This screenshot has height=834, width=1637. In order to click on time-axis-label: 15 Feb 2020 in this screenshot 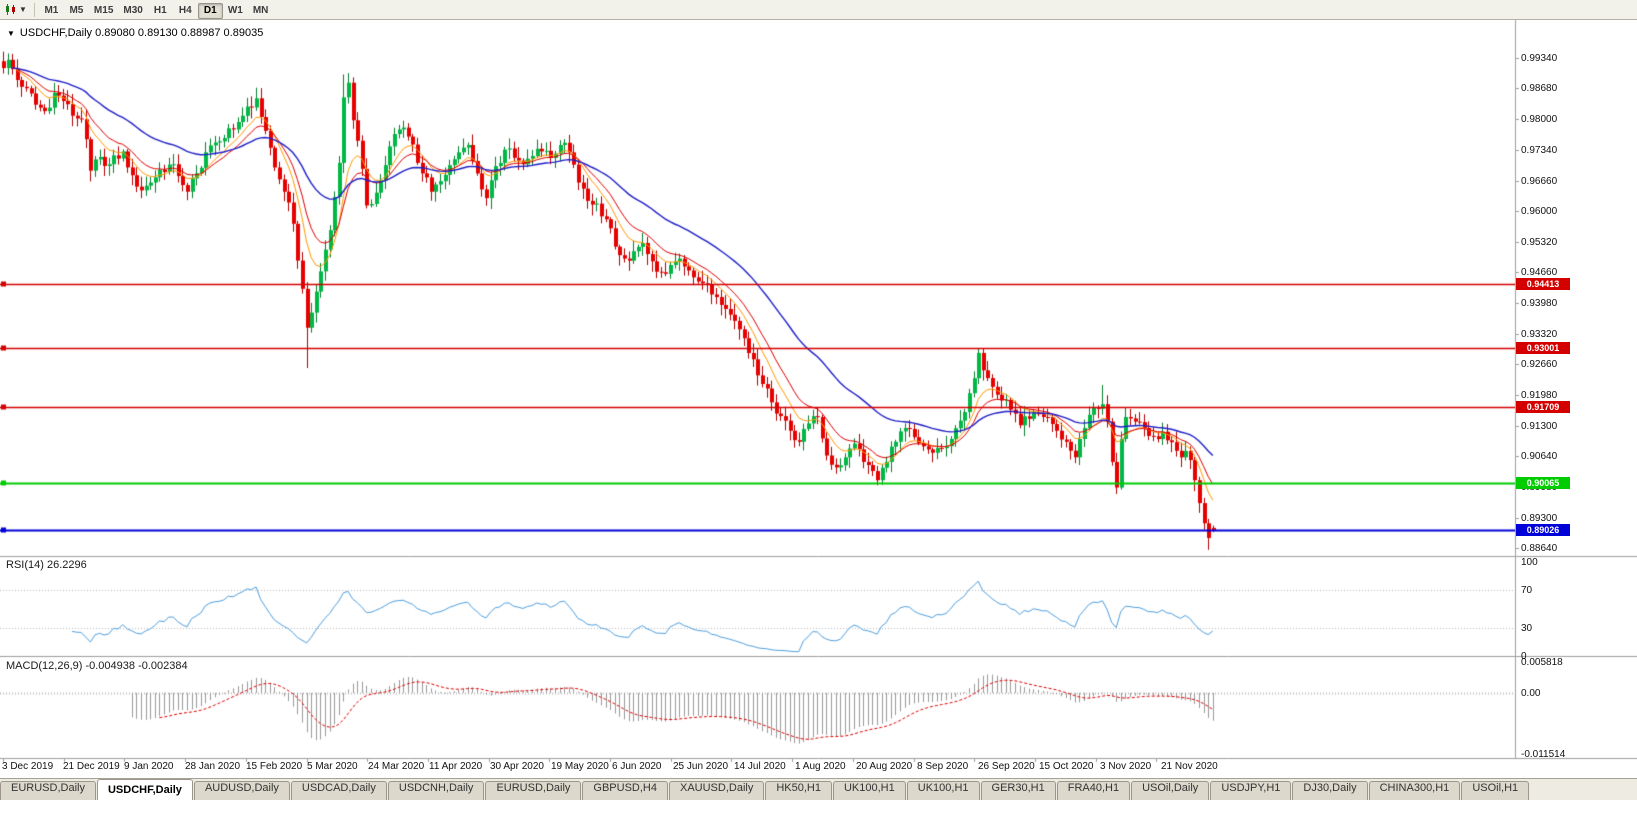, I will do `click(274, 766)`.